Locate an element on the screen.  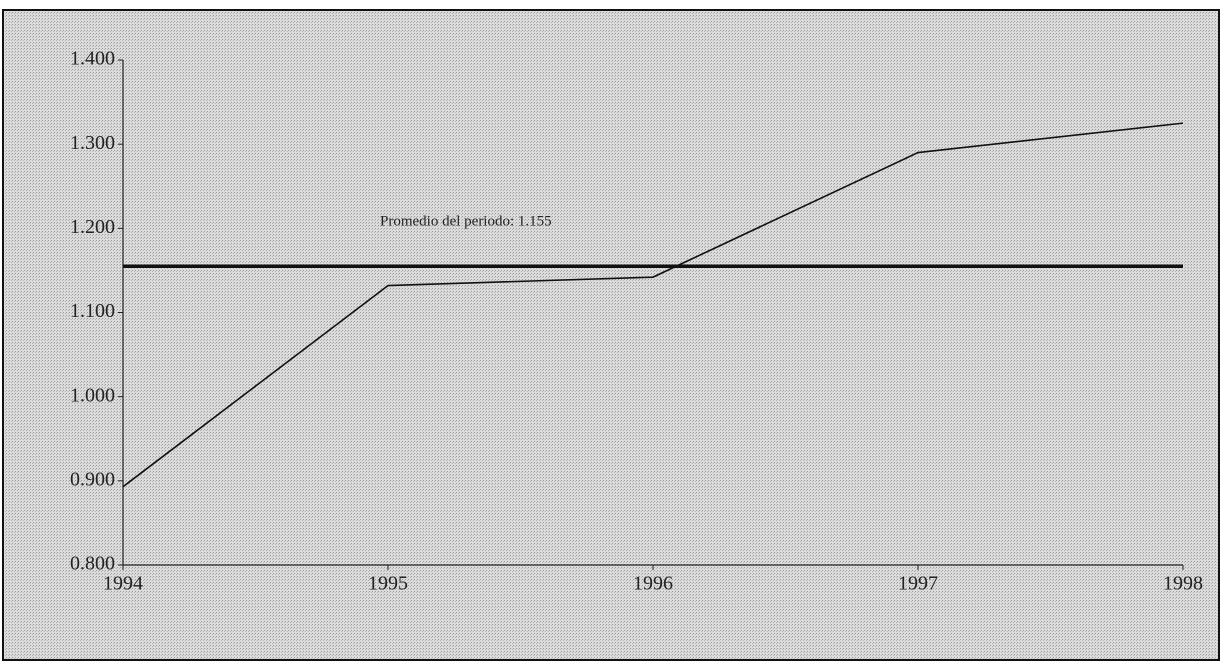
x-tick-label: 1997 is located at coordinates (918, 584).